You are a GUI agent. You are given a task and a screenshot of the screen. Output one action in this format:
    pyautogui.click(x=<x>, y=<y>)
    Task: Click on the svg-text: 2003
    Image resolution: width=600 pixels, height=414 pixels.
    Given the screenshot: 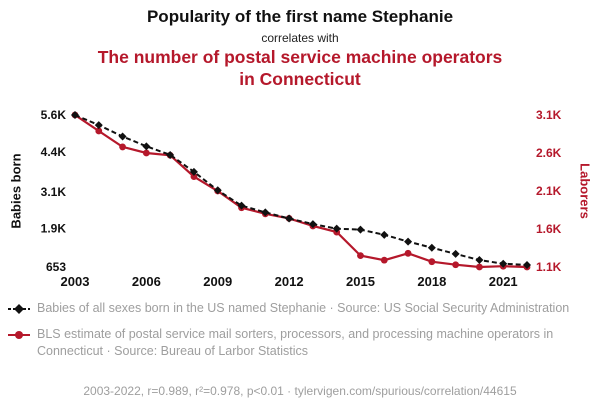 What is the action you would take?
    pyautogui.click(x=75, y=281)
    